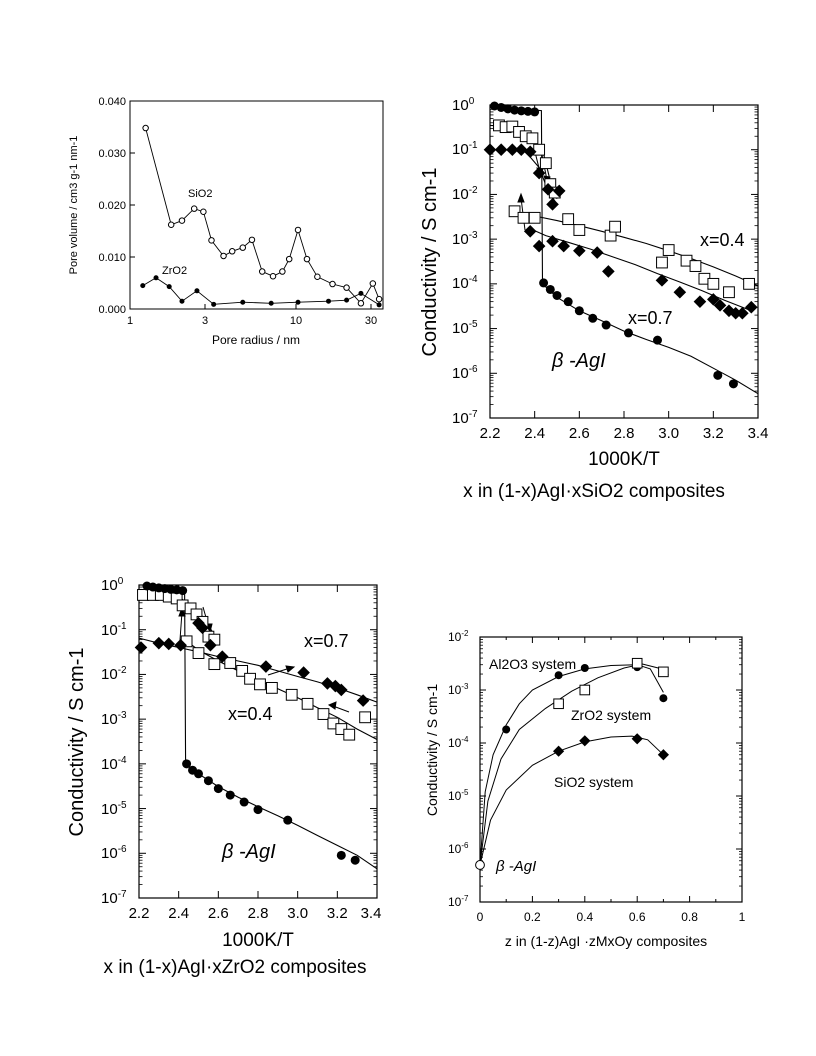 The width and height of the screenshot is (816, 1056). What do you see at coordinates (297, 913) in the screenshot?
I see `tick-label-x: 3.0` at bounding box center [297, 913].